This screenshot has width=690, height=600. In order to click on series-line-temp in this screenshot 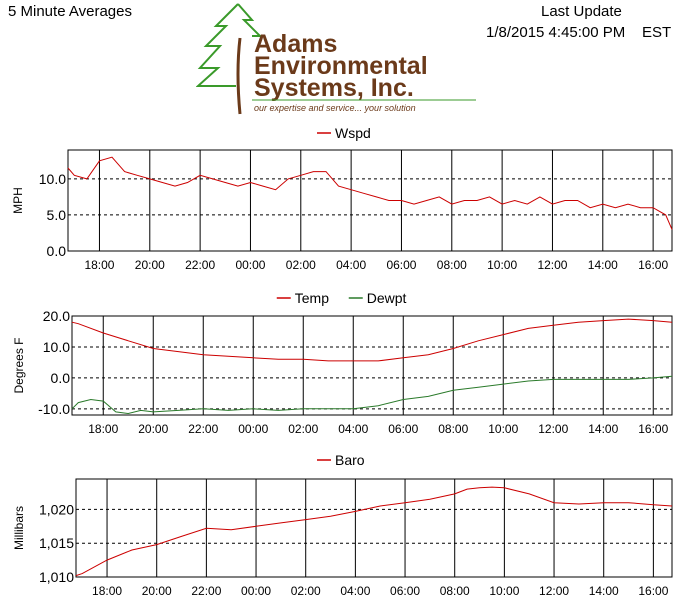, I will do `click(372, 340)`.